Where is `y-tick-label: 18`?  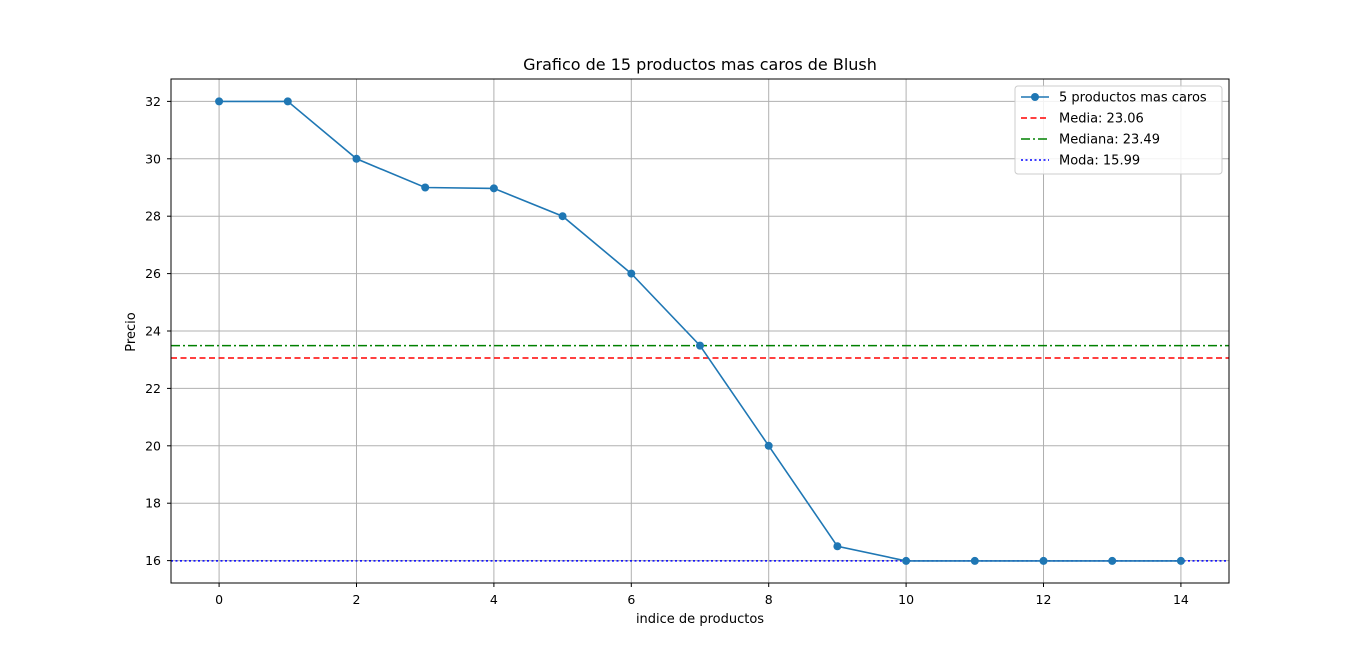
y-tick-label: 18 is located at coordinates (153, 503).